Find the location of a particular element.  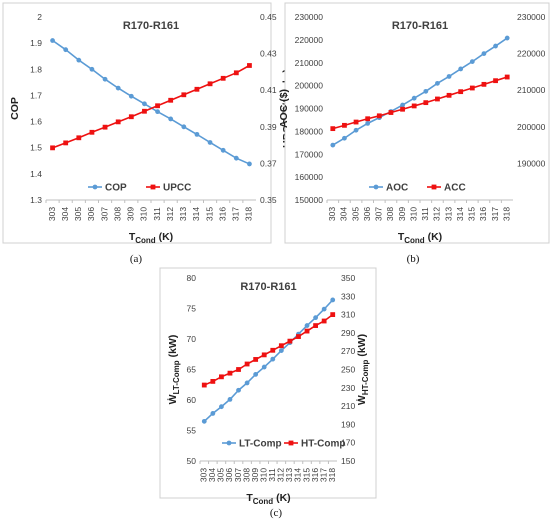

y-right-tick-label: 190 is located at coordinates (348, 424).